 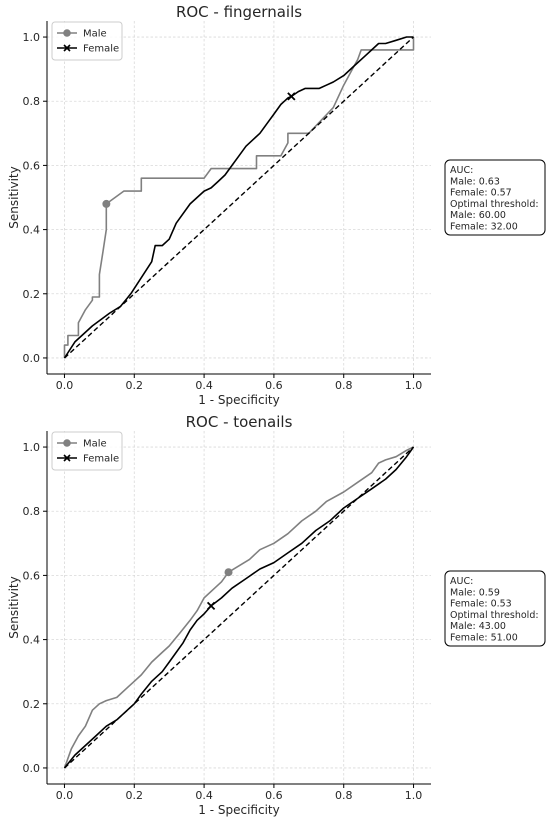 What do you see at coordinates (239, 12) in the screenshot?
I see `chart-title: ROC - fingernails` at bounding box center [239, 12].